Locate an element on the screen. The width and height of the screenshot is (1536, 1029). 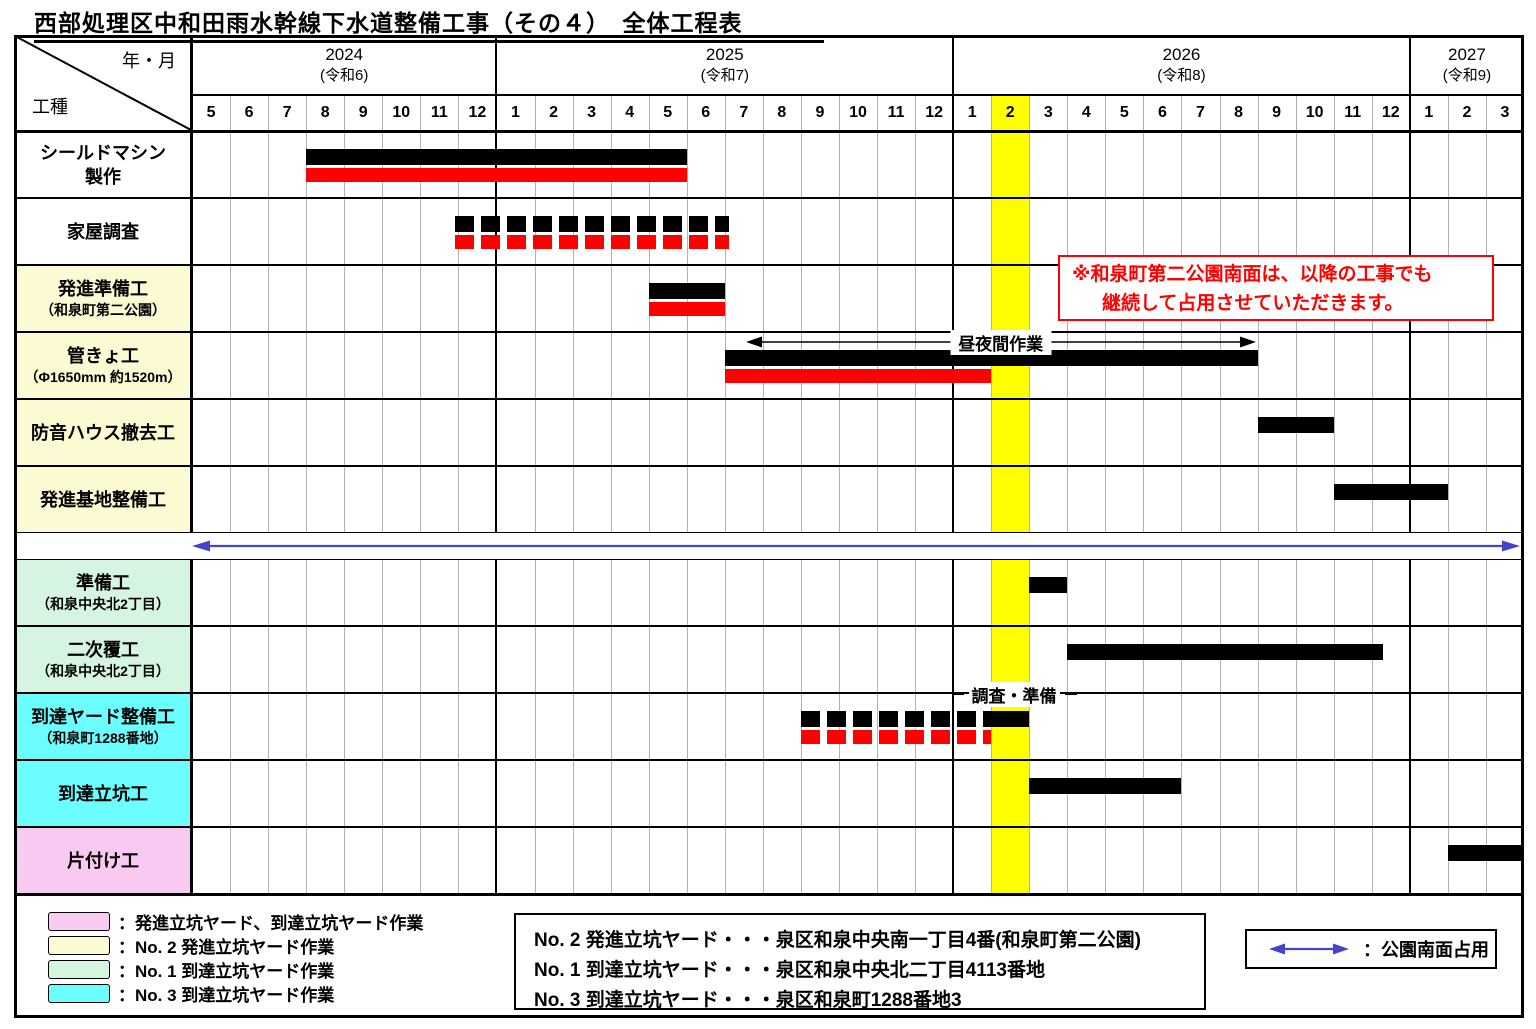
month-number: 8 is located at coordinates (1238, 112).